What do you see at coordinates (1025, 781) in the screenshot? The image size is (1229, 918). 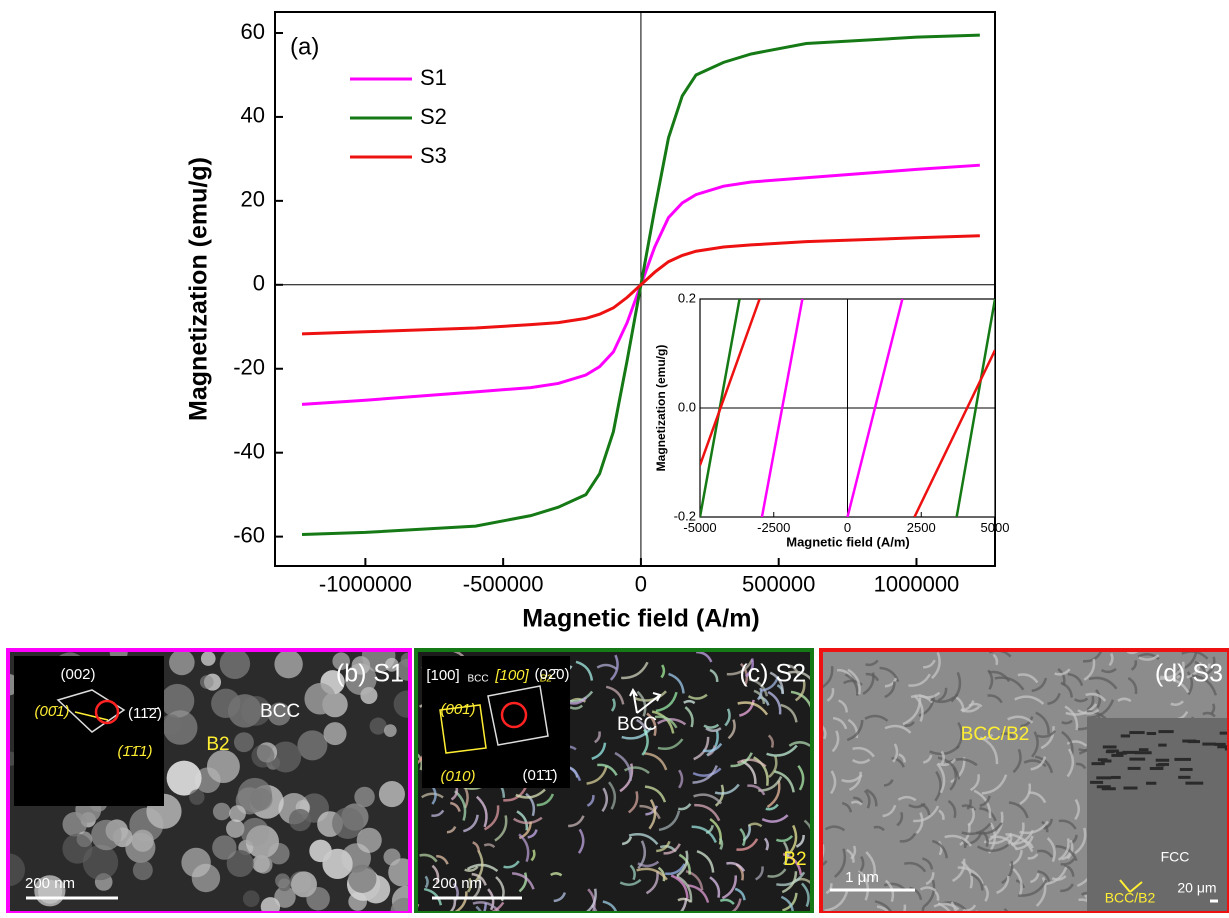 I see `micrograph-image: (d) S3 BCC/B2 1 μm FCC BCC/B2 20 μm` at bounding box center [1025, 781].